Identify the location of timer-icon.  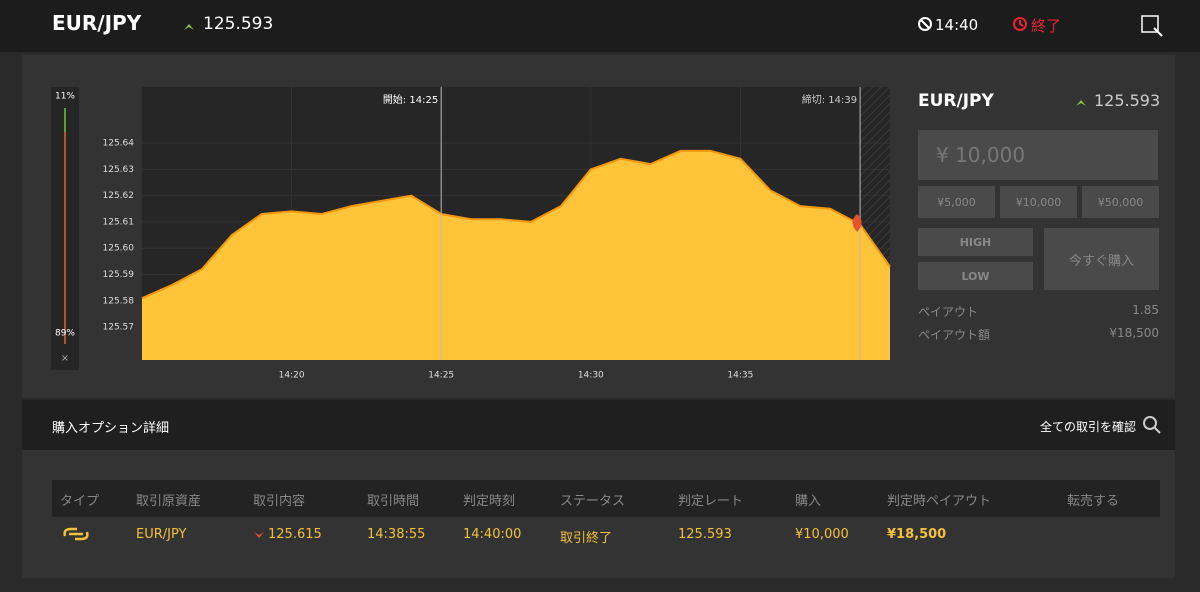
(925, 24).